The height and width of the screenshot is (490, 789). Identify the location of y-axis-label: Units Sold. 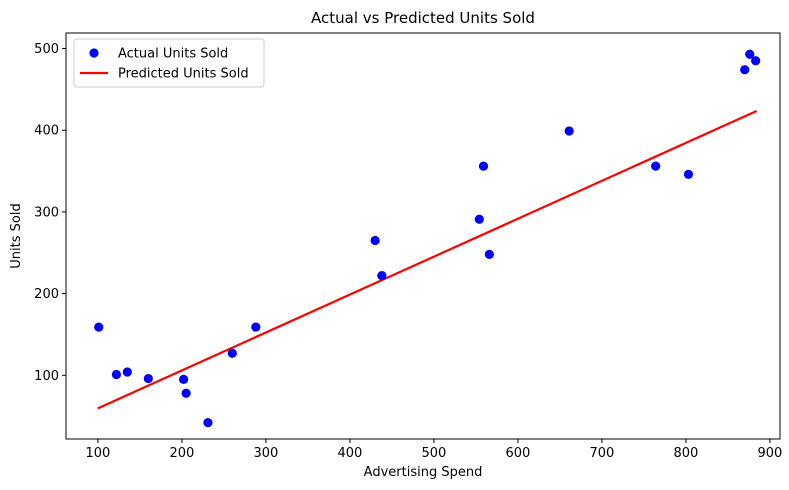
(16, 235).